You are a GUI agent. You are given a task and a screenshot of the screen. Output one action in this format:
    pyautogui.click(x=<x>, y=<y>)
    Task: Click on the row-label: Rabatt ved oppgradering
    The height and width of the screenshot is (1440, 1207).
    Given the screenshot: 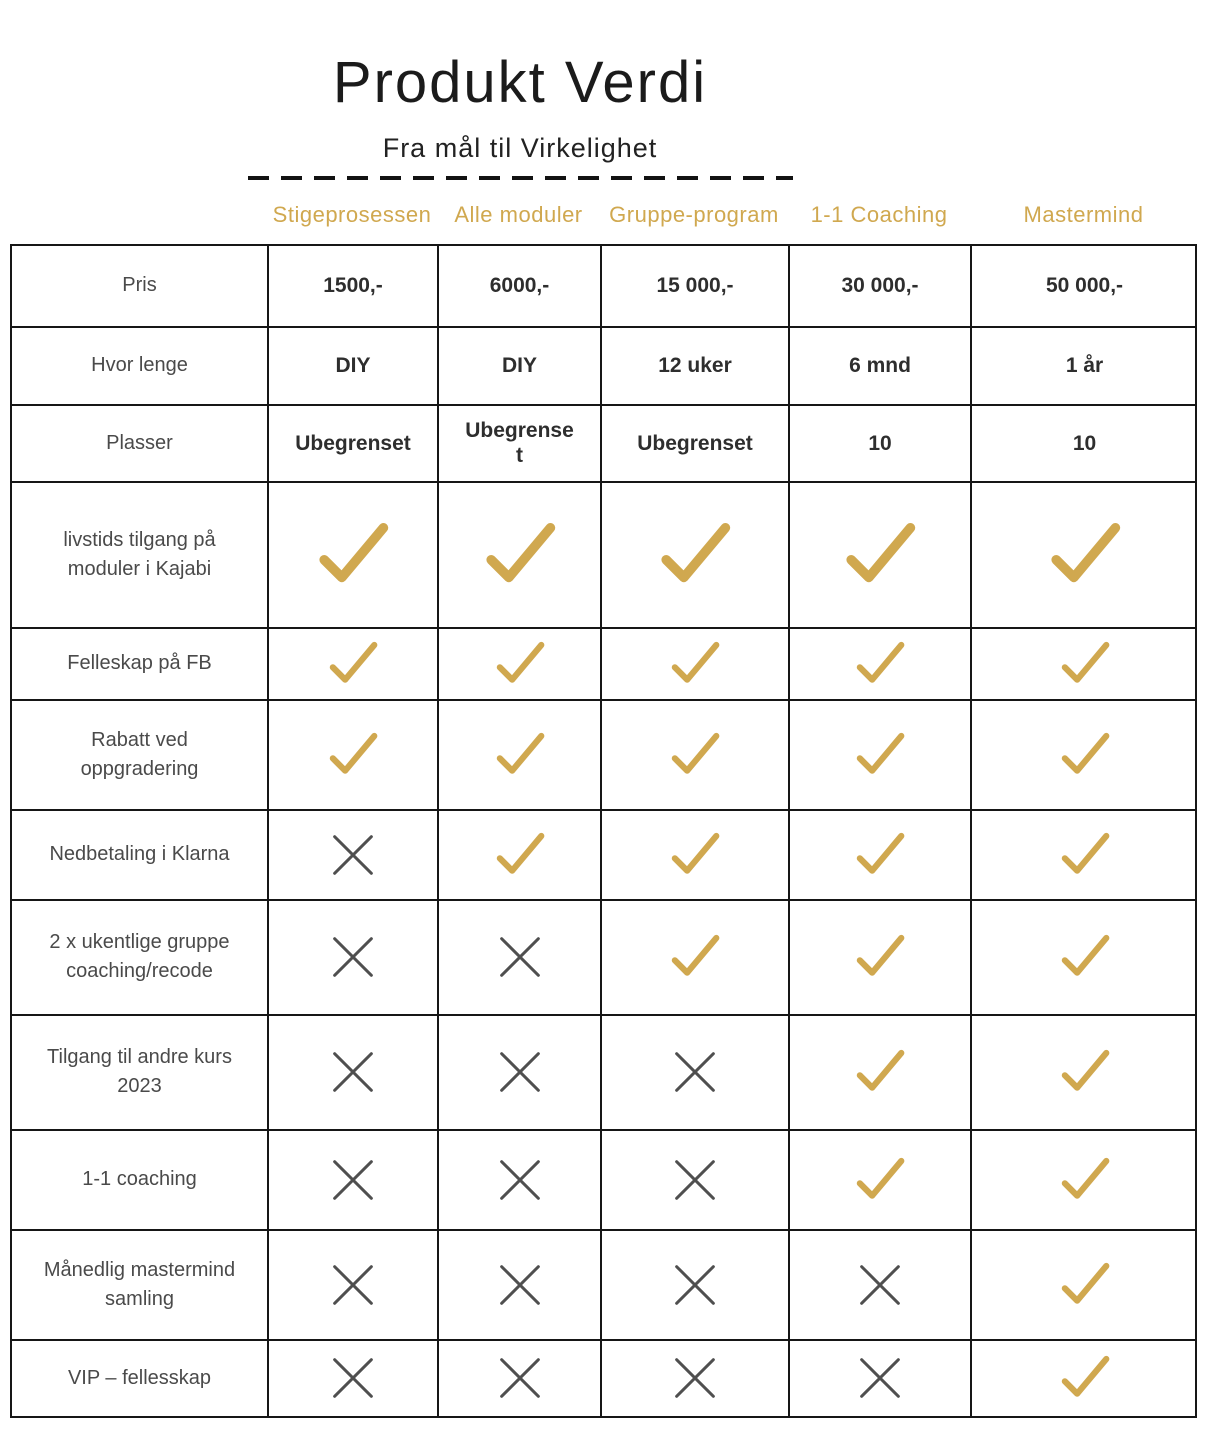 What is the action you would take?
    pyautogui.click(x=139, y=754)
    